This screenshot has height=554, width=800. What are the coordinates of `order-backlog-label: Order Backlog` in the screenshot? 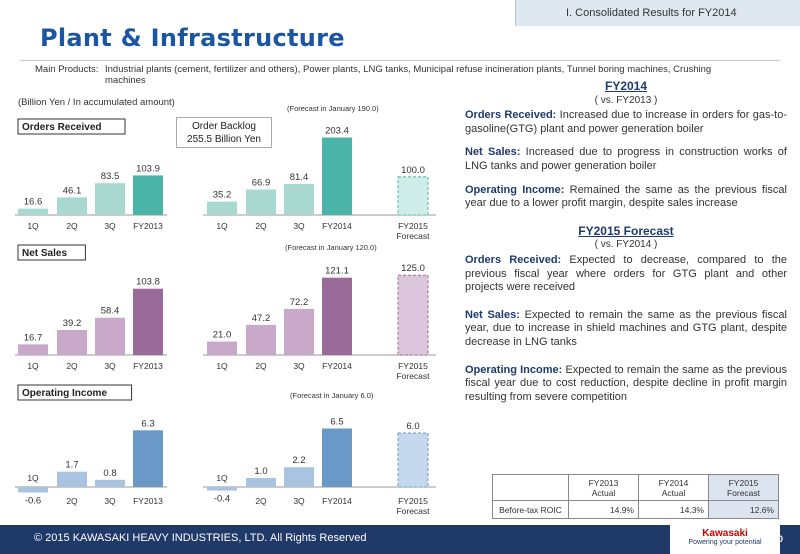 It's located at (224, 126).